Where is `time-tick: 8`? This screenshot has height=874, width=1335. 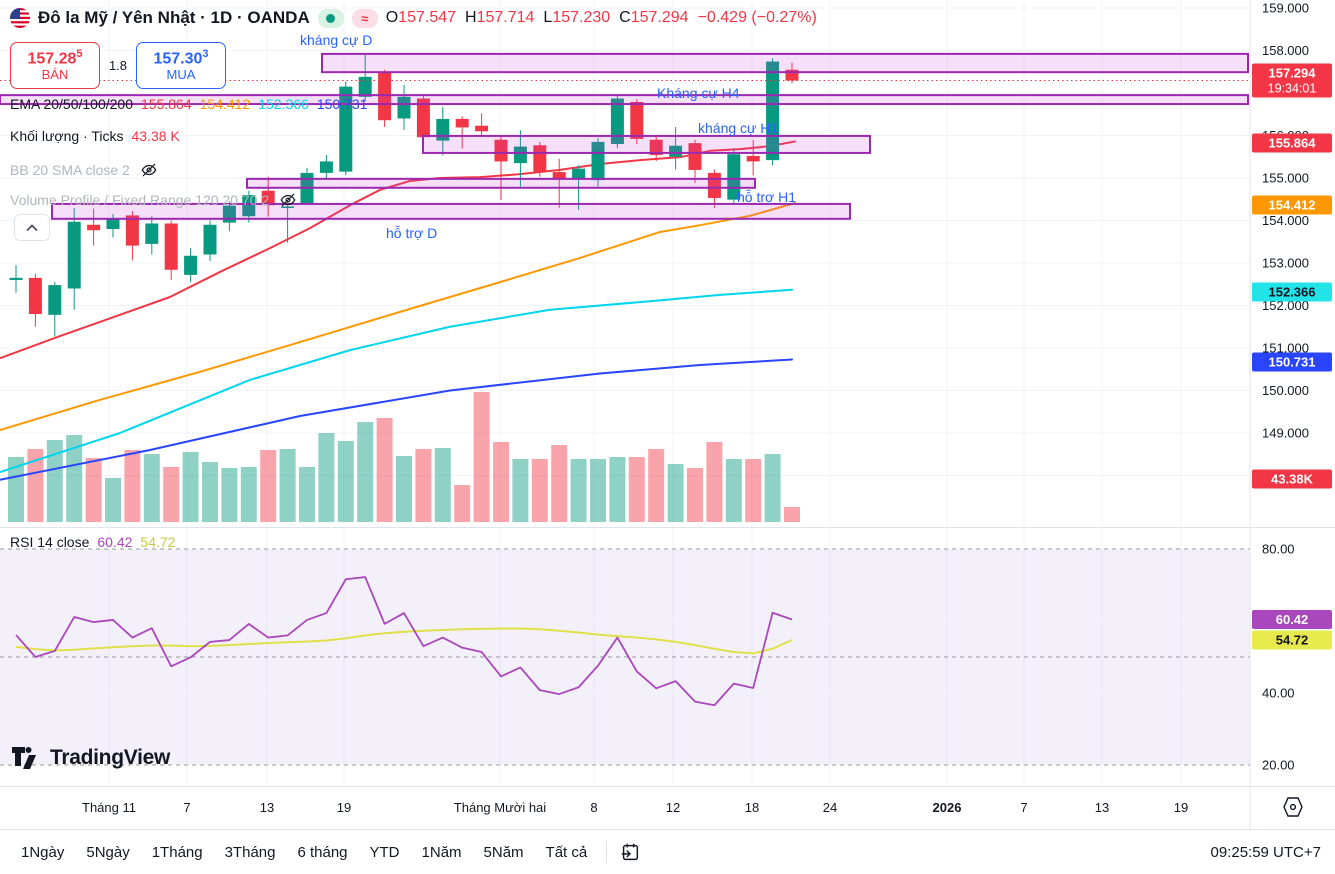
time-tick: 8 is located at coordinates (593, 807).